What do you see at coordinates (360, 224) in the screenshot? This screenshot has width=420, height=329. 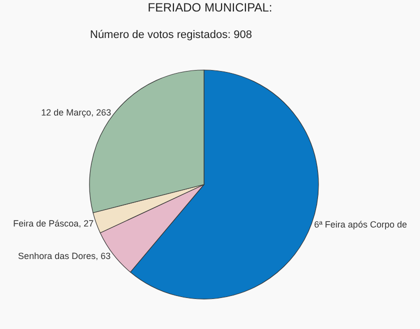 I see `slice-label: 6ª Feira após Corpo de` at bounding box center [360, 224].